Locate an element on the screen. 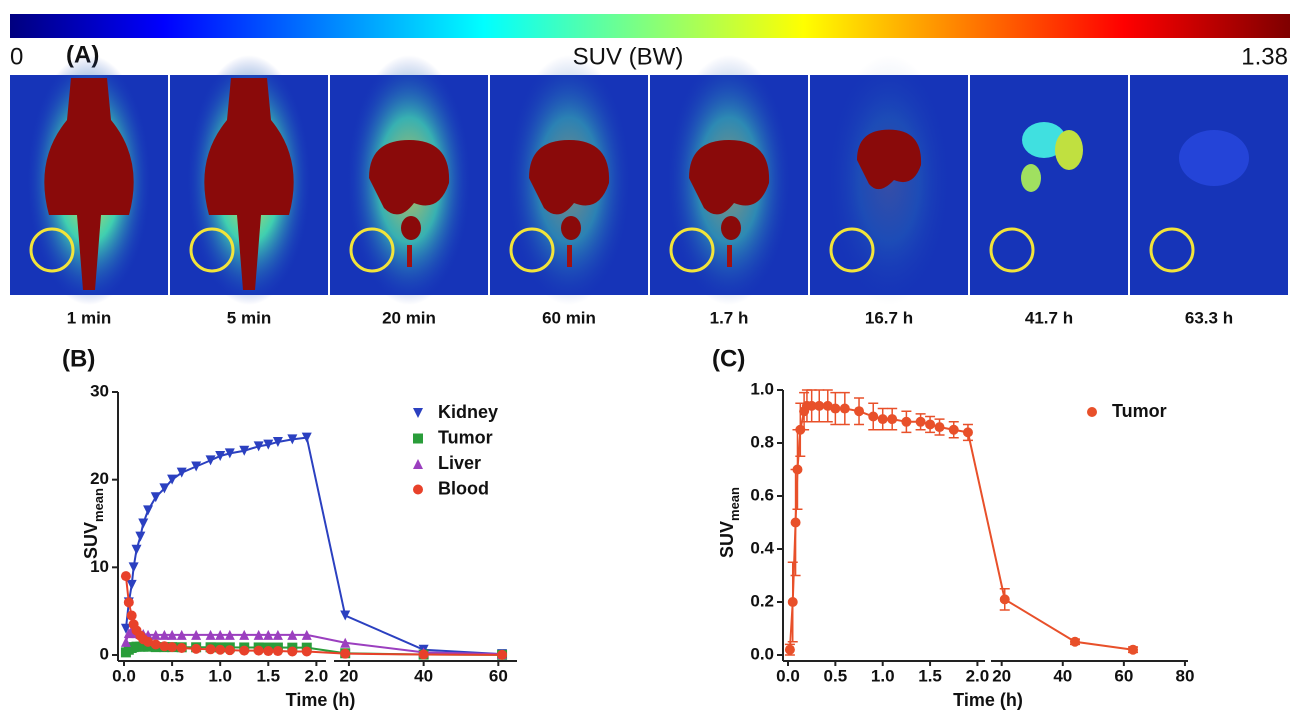 The height and width of the screenshot is (718, 1292). y-tick-label: 10 is located at coordinates (99, 566).